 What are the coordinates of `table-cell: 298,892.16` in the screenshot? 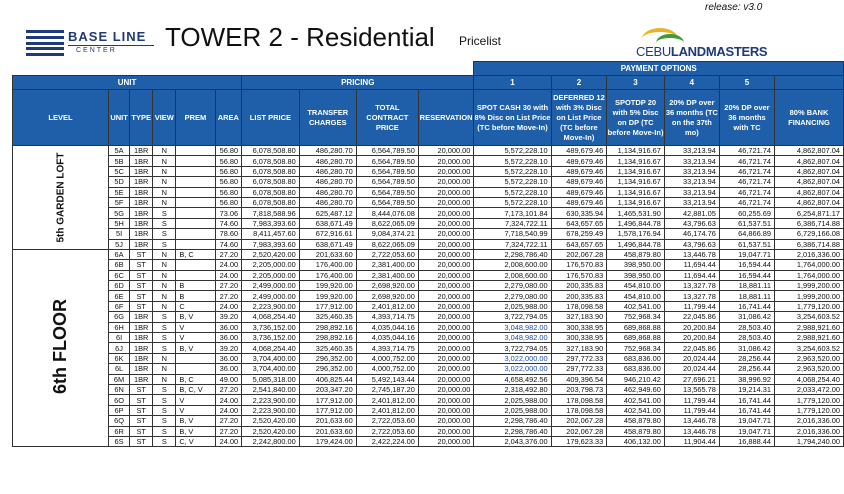 It's located at (327, 338).